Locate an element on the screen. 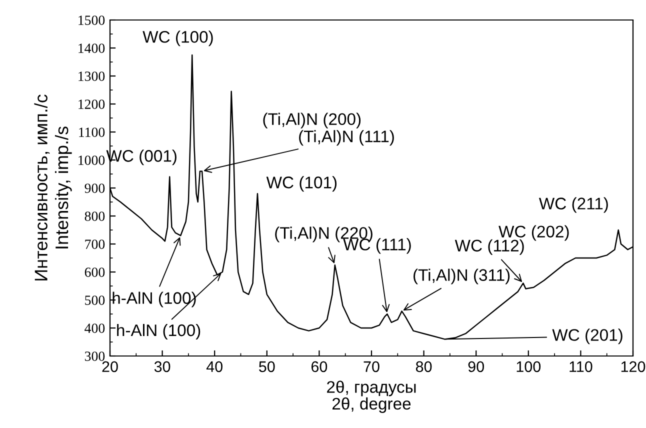  y-tick-label: 1400 is located at coordinates (91, 48).